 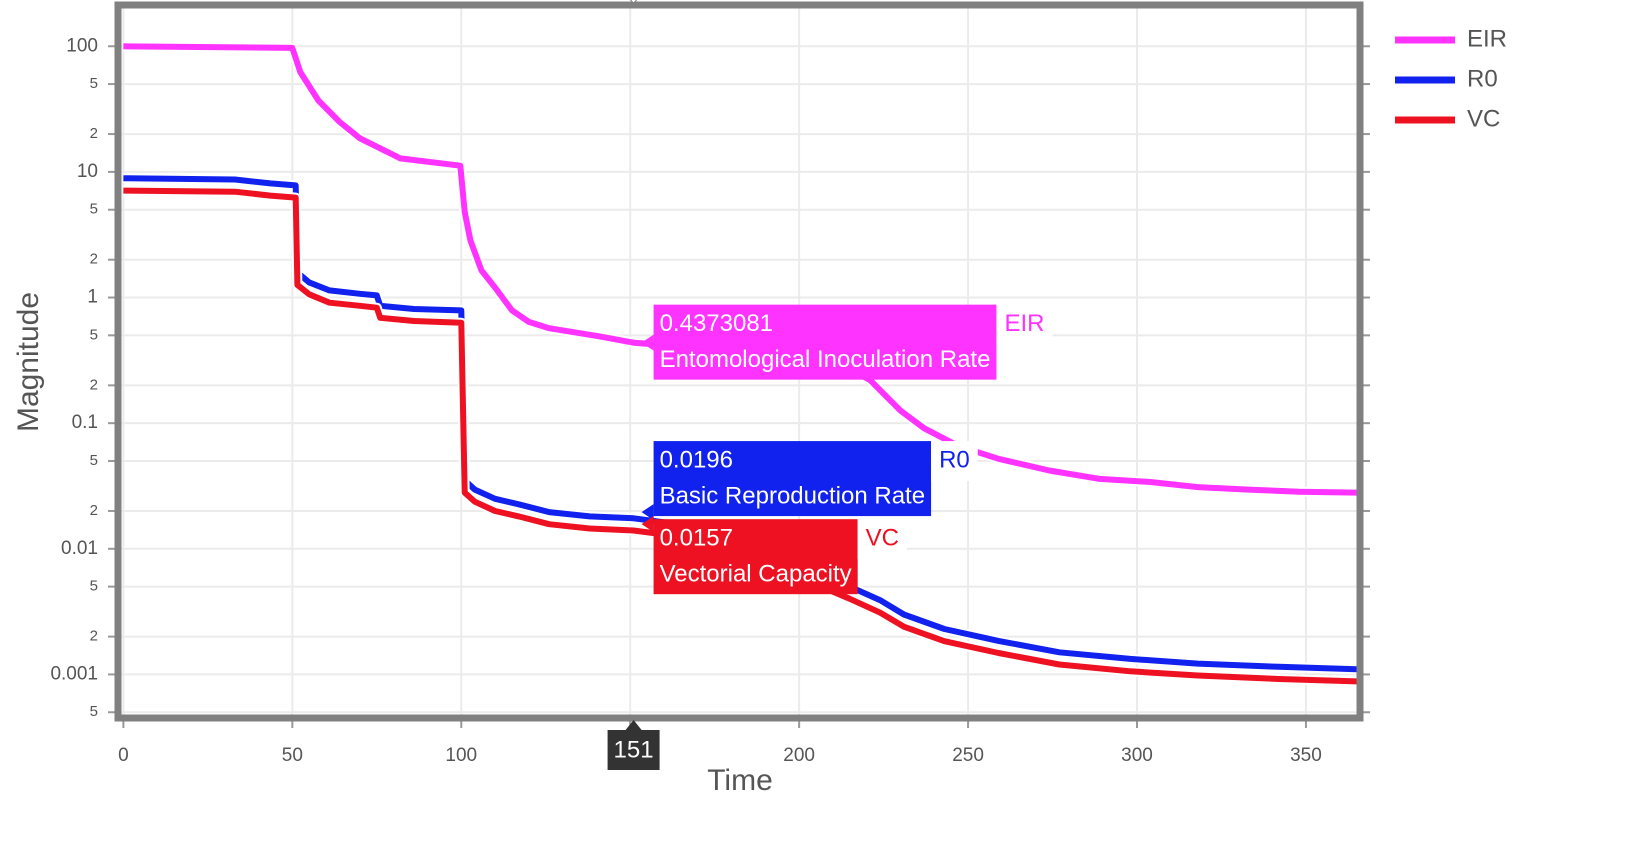 What do you see at coordinates (1483, 118) in the screenshot?
I see `legend-label: VC` at bounding box center [1483, 118].